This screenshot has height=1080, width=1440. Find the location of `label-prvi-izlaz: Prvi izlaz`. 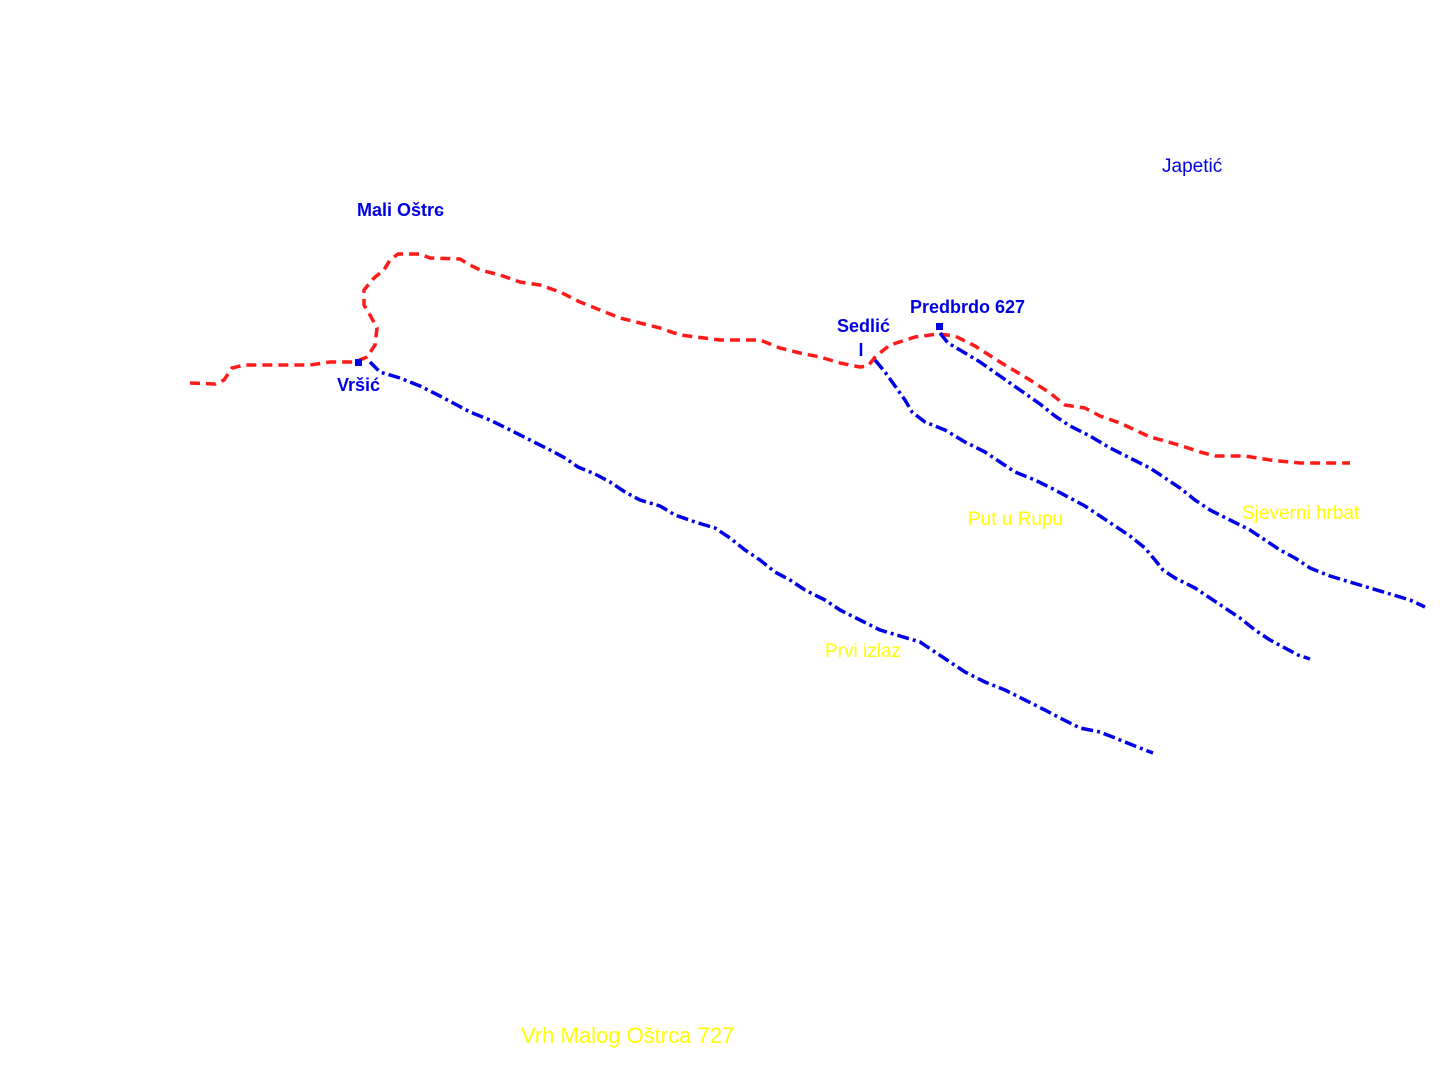

label-prvi-izlaz: Prvi izlaz is located at coordinates (863, 651).